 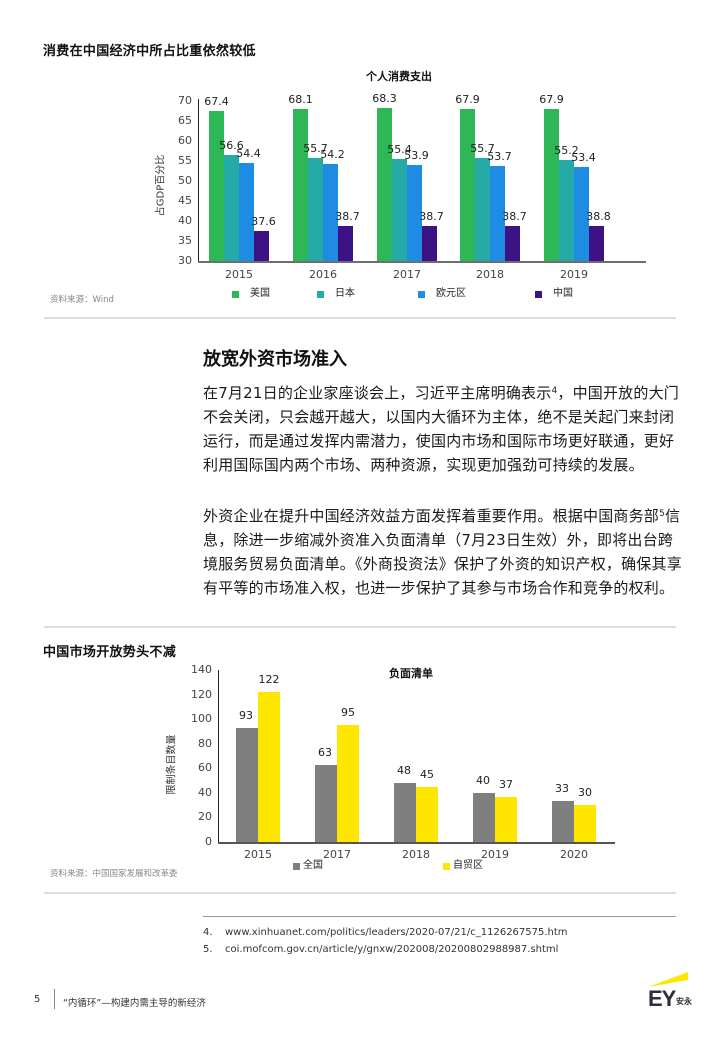 What do you see at coordinates (205, 768) in the screenshot?
I see `y-tick-label: 60` at bounding box center [205, 768].